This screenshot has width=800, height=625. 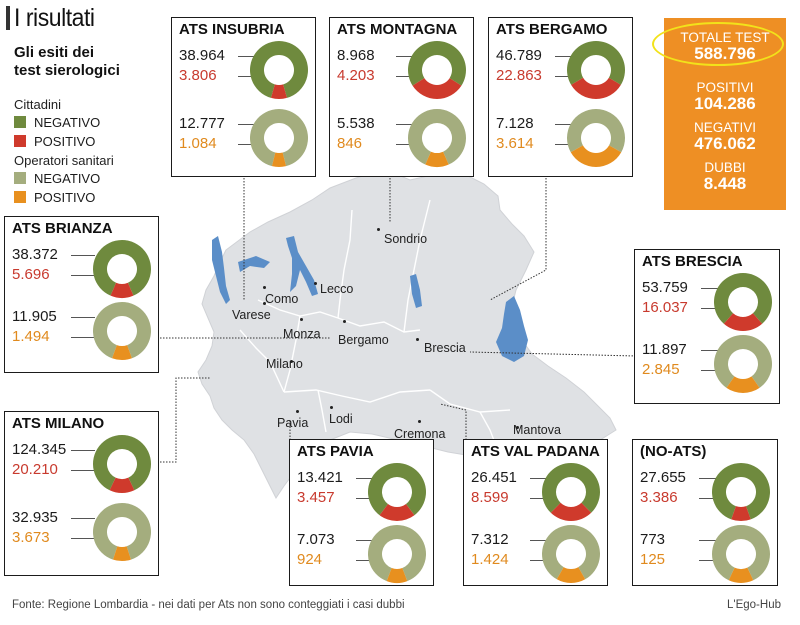 What do you see at coordinates (31, 274) in the screenshot?
I see `value-cittadini-positivo: 5.696` at bounding box center [31, 274].